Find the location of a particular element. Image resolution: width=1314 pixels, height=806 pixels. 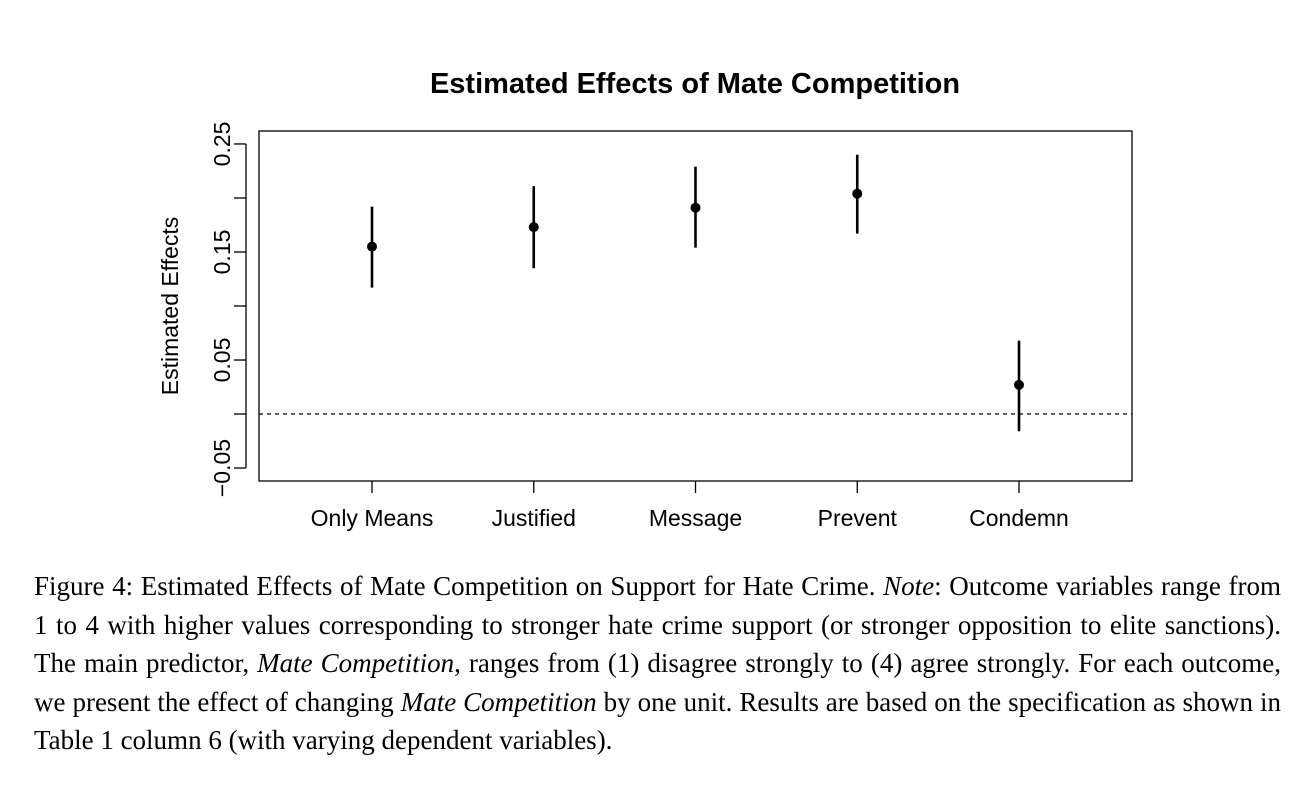

predictor-name-repeat: Mate Competition is located at coordinates (498, 701).